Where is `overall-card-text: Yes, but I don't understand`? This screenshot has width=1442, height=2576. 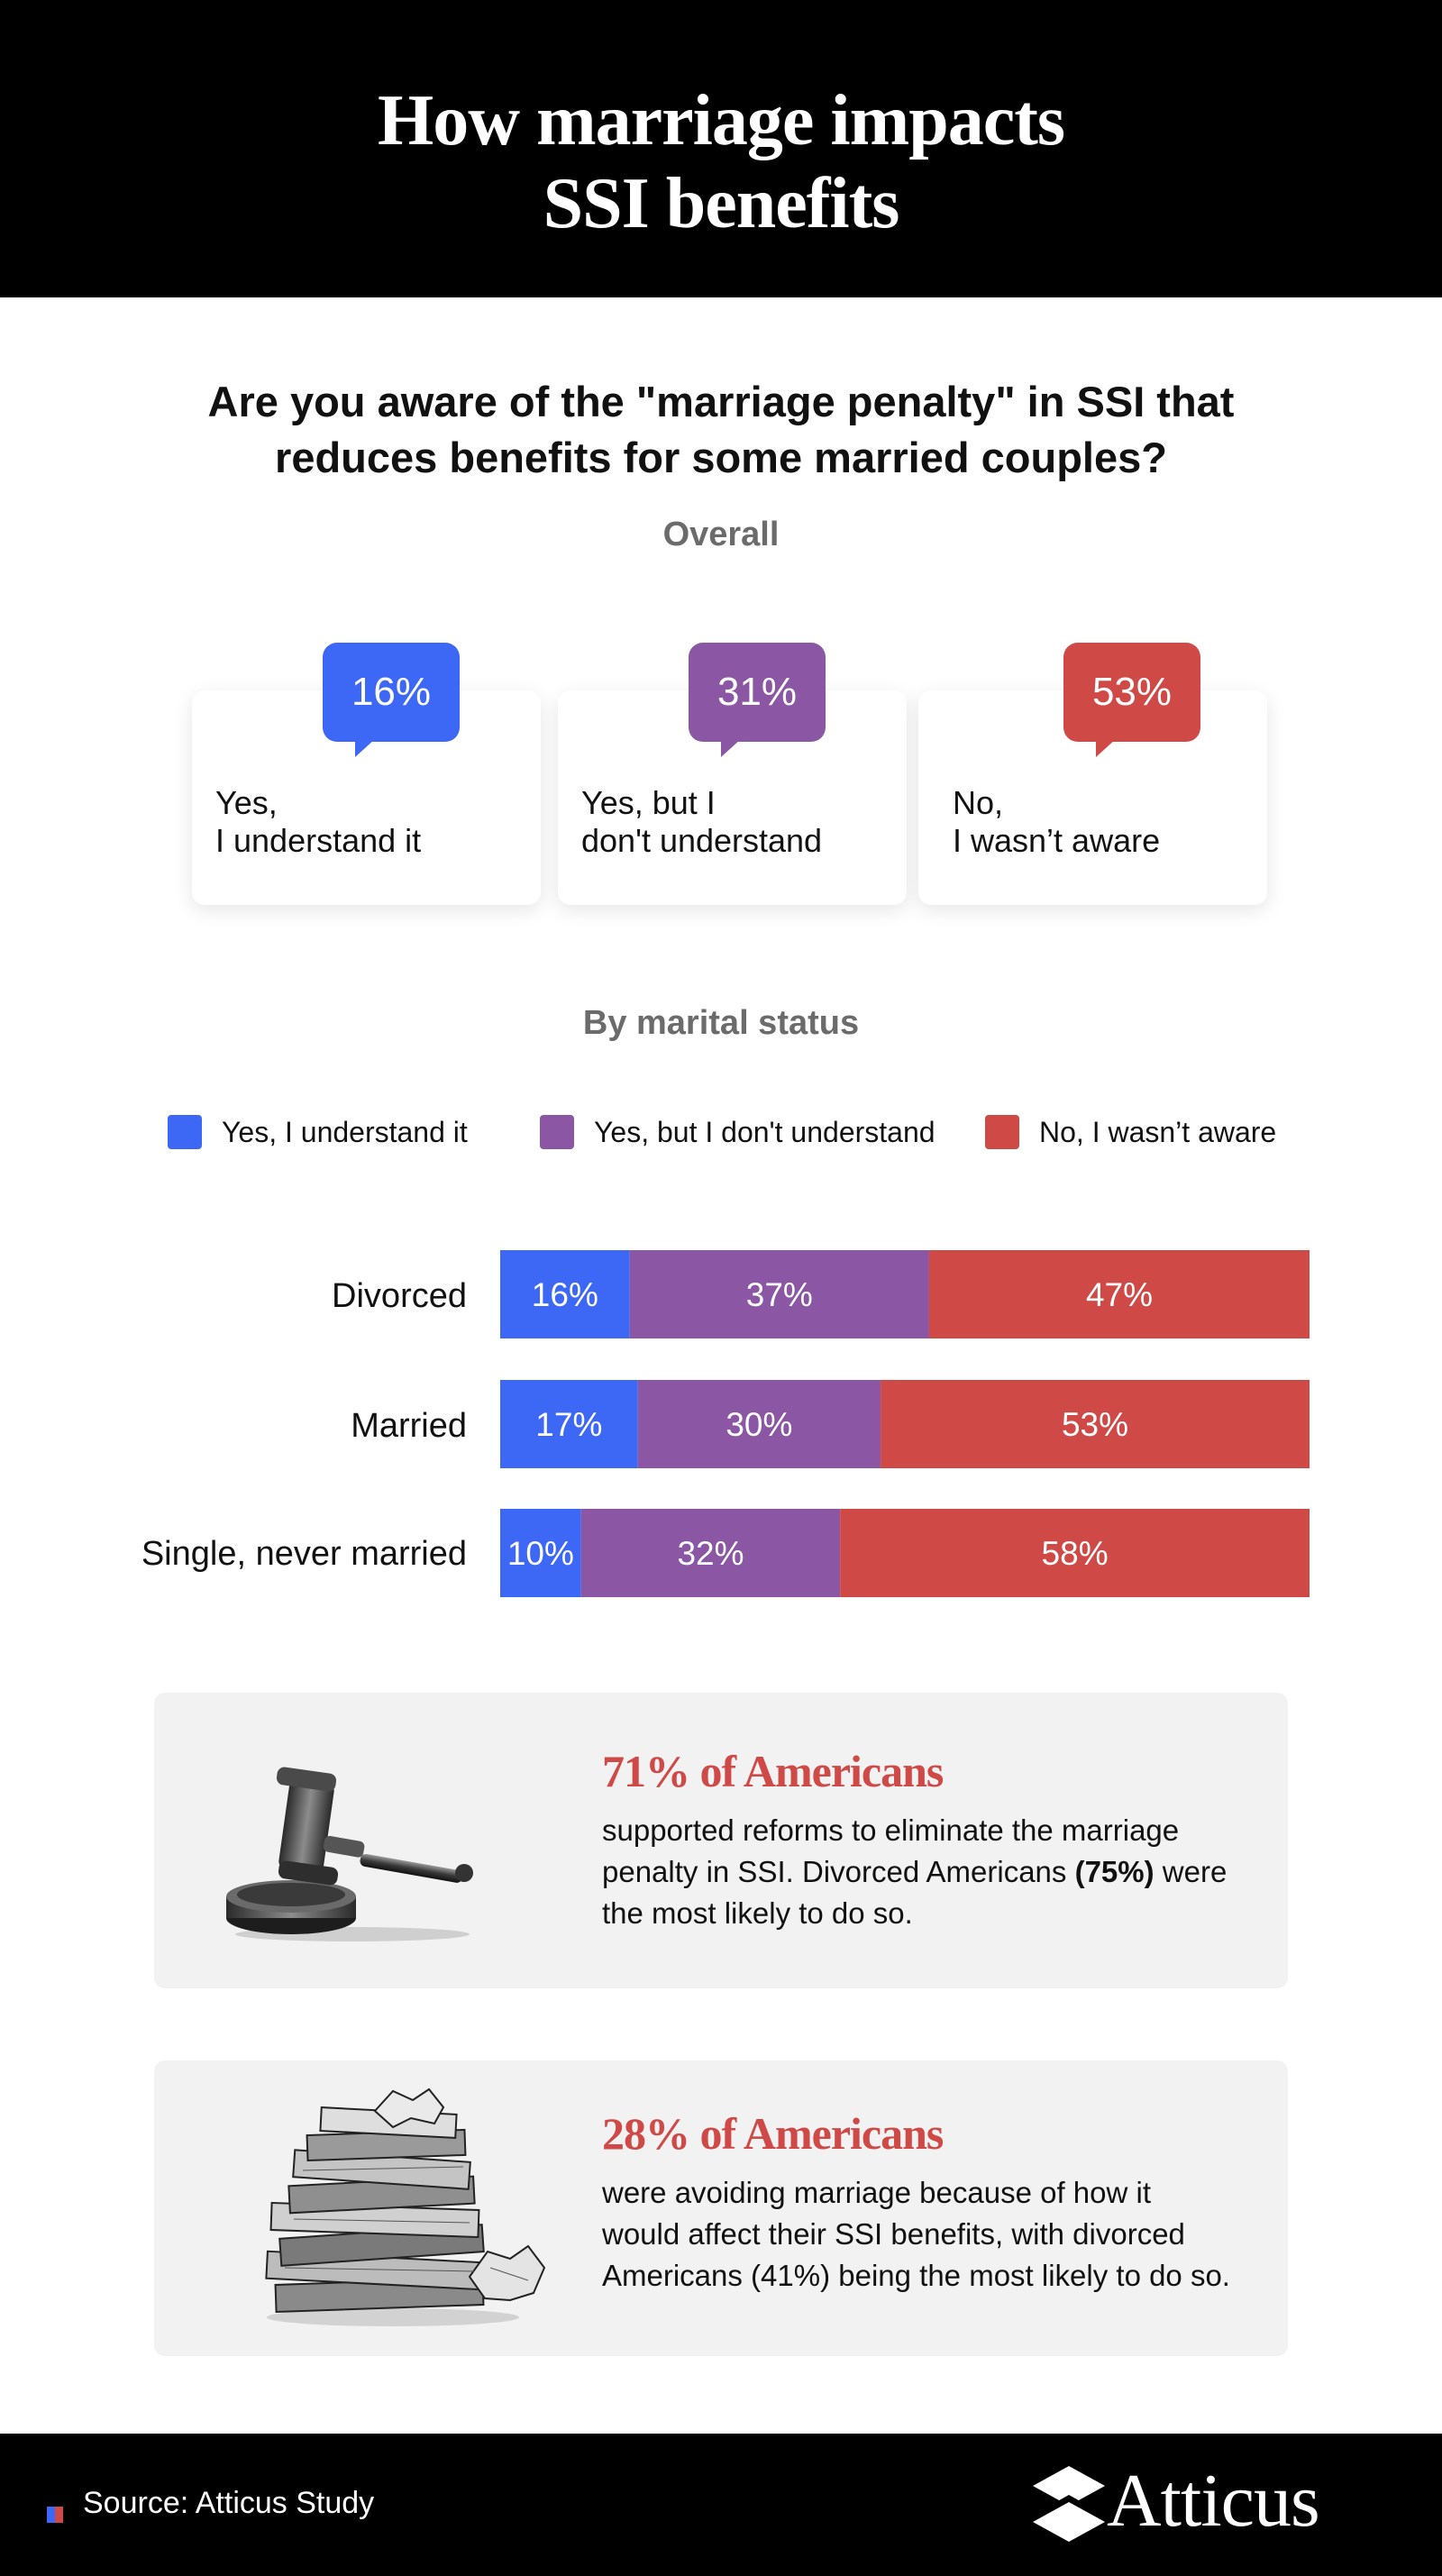
overall-card-text: Yes, but I don't understand is located at coordinates (739, 822).